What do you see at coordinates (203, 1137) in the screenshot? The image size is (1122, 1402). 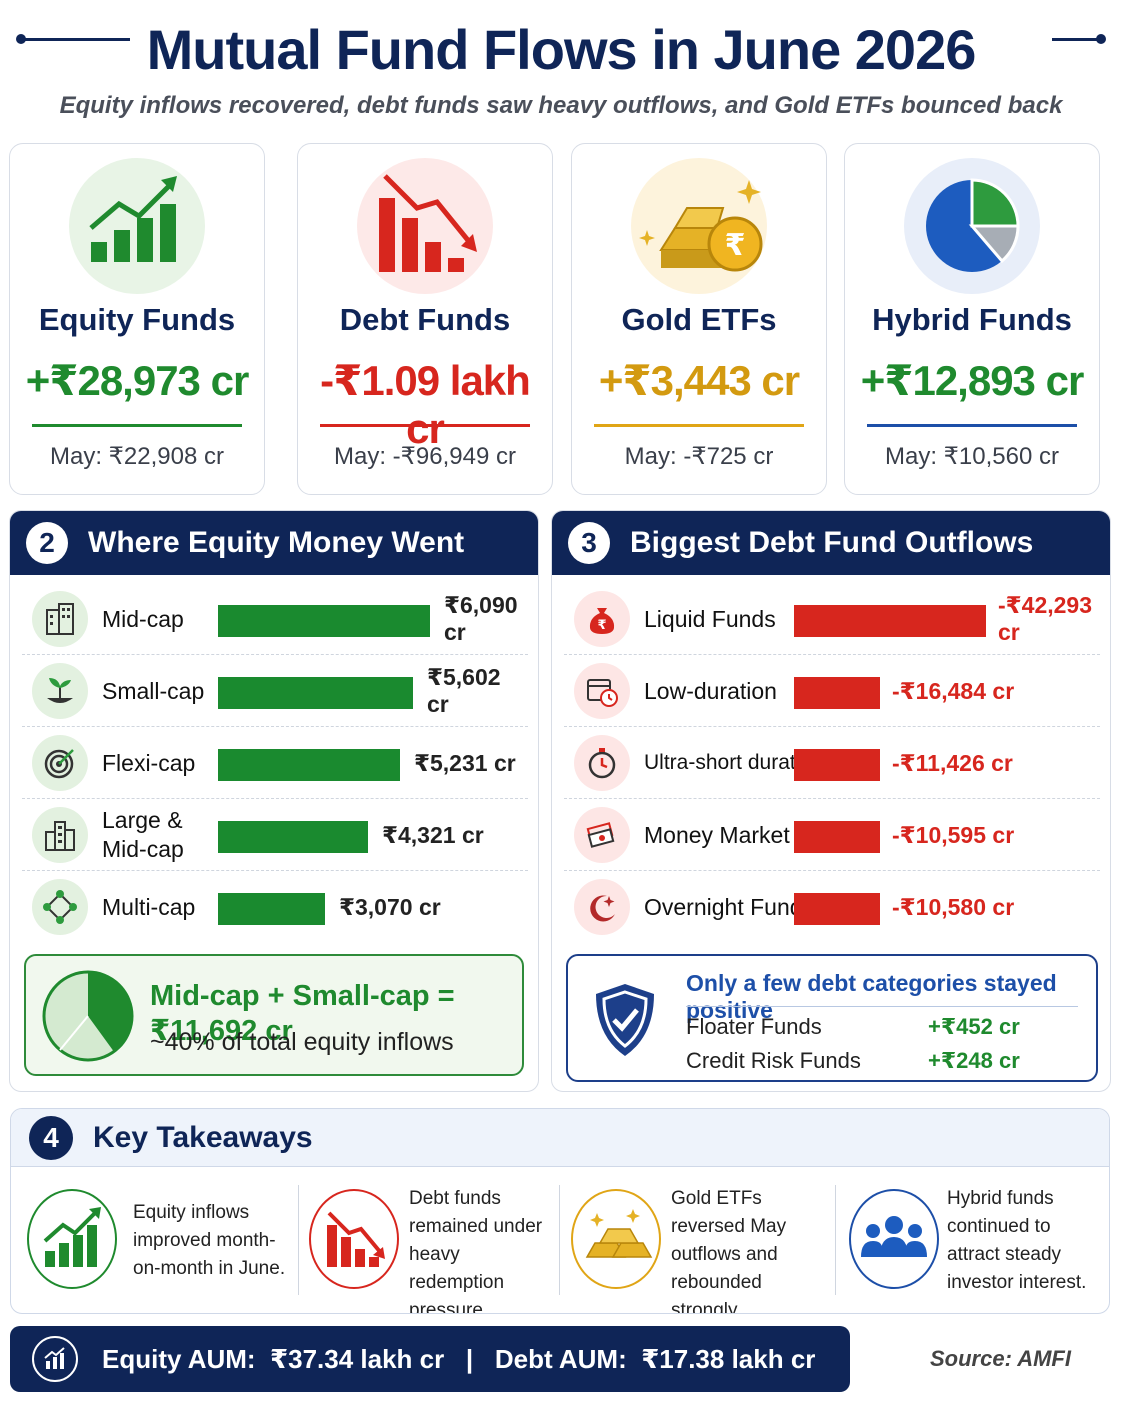 I see `section-title: Key Takeaways` at bounding box center [203, 1137].